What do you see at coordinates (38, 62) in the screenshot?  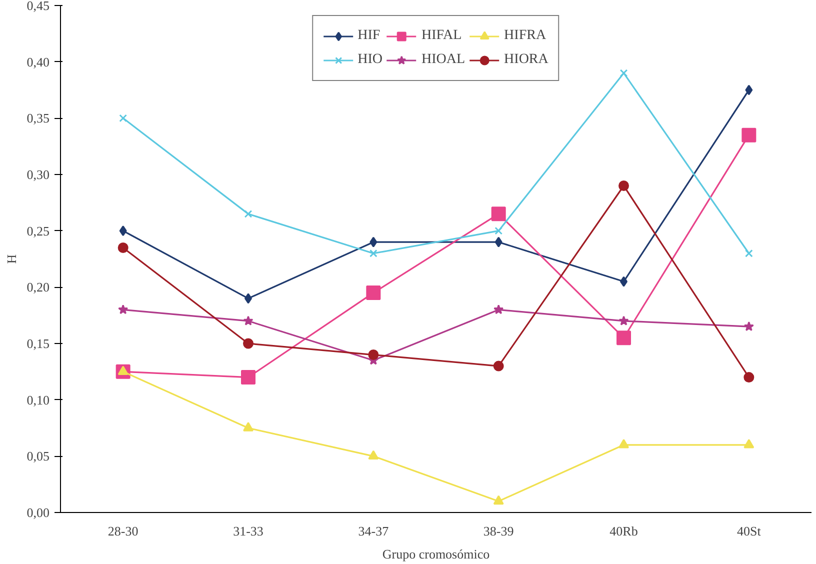 I see `y-tick-label: 0,40` at bounding box center [38, 62].